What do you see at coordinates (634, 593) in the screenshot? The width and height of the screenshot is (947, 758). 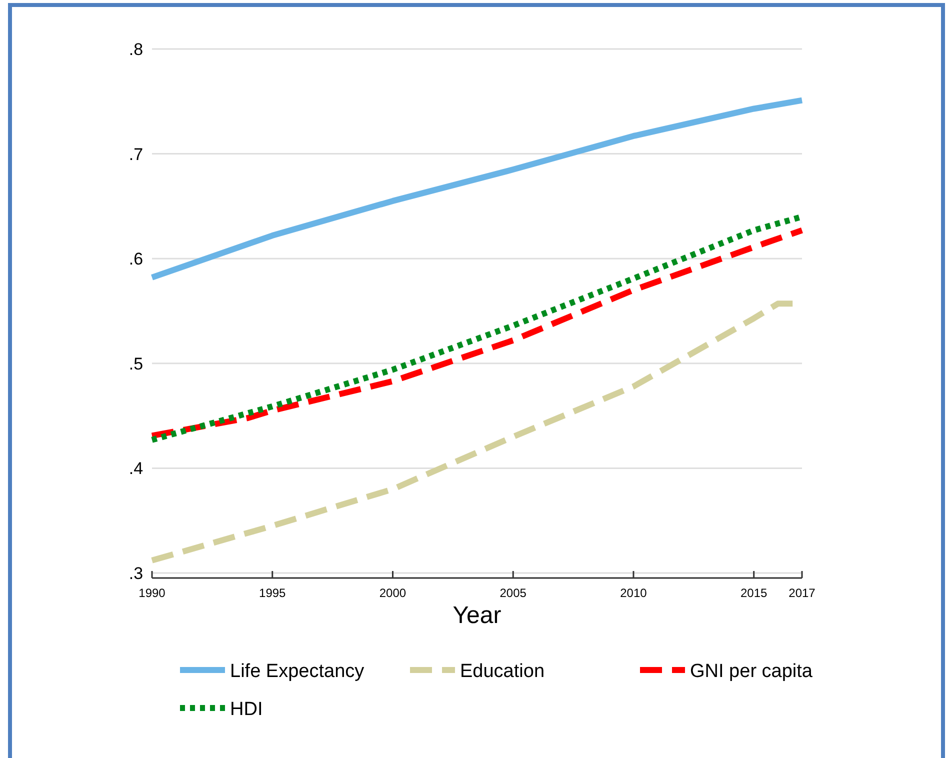 I see `x-tick-label: 2010` at bounding box center [634, 593].